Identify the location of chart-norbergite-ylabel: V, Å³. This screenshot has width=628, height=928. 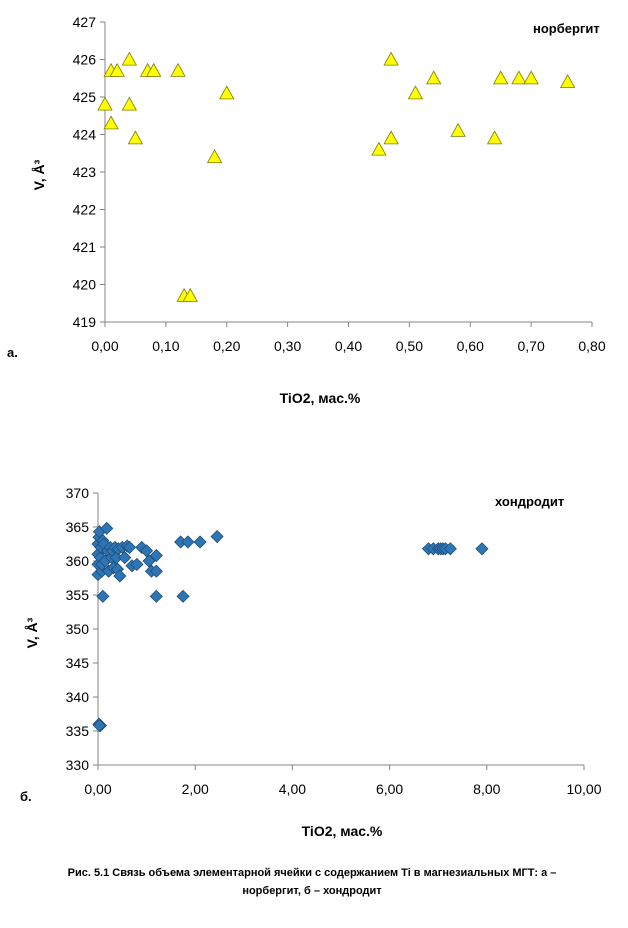
(39, 174).